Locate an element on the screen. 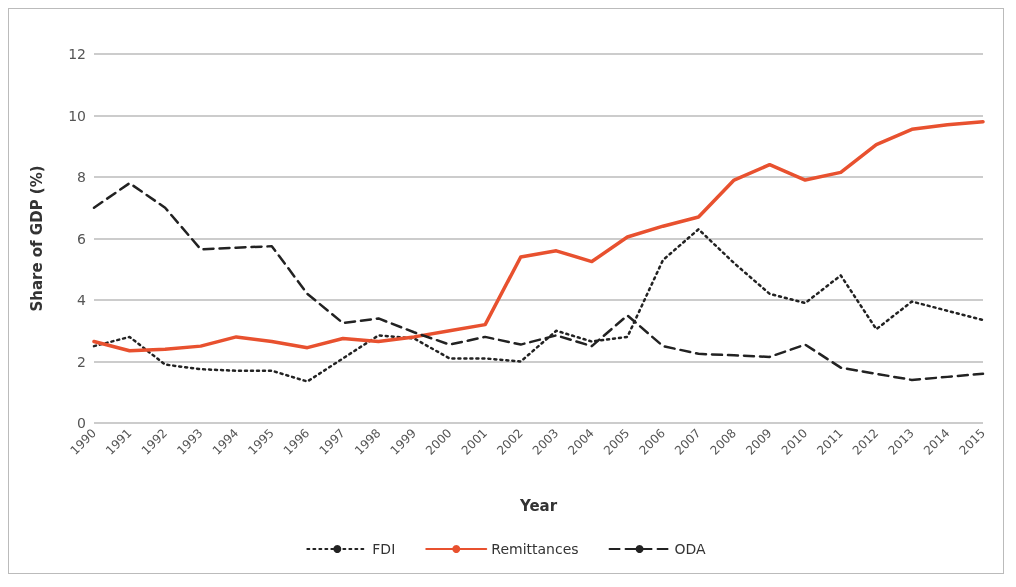 This screenshot has width=1016, height=587. y-tick-label: 10 is located at coordinates (77, 115).